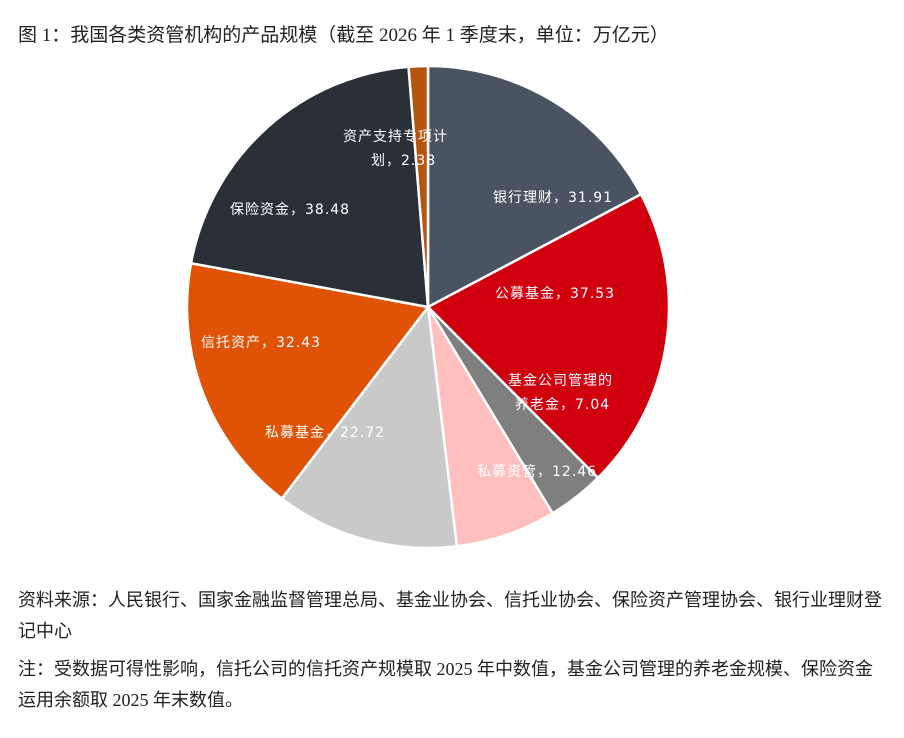 The height and width of the screenshot is (738, 904). Describe the element at coordinates (325, 432) in the screenshot. I see `data-label: 私募基金，22.72` at that location.